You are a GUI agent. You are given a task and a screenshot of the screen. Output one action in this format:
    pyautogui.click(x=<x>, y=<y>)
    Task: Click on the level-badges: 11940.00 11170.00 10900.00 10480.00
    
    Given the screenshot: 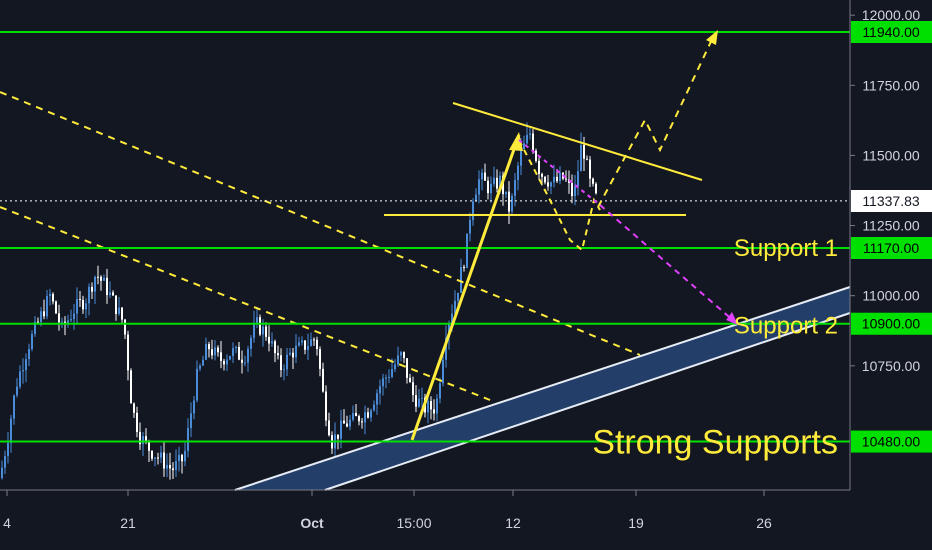 What is the action you would take?
    pyautogui.click(x=891, y=237)
    